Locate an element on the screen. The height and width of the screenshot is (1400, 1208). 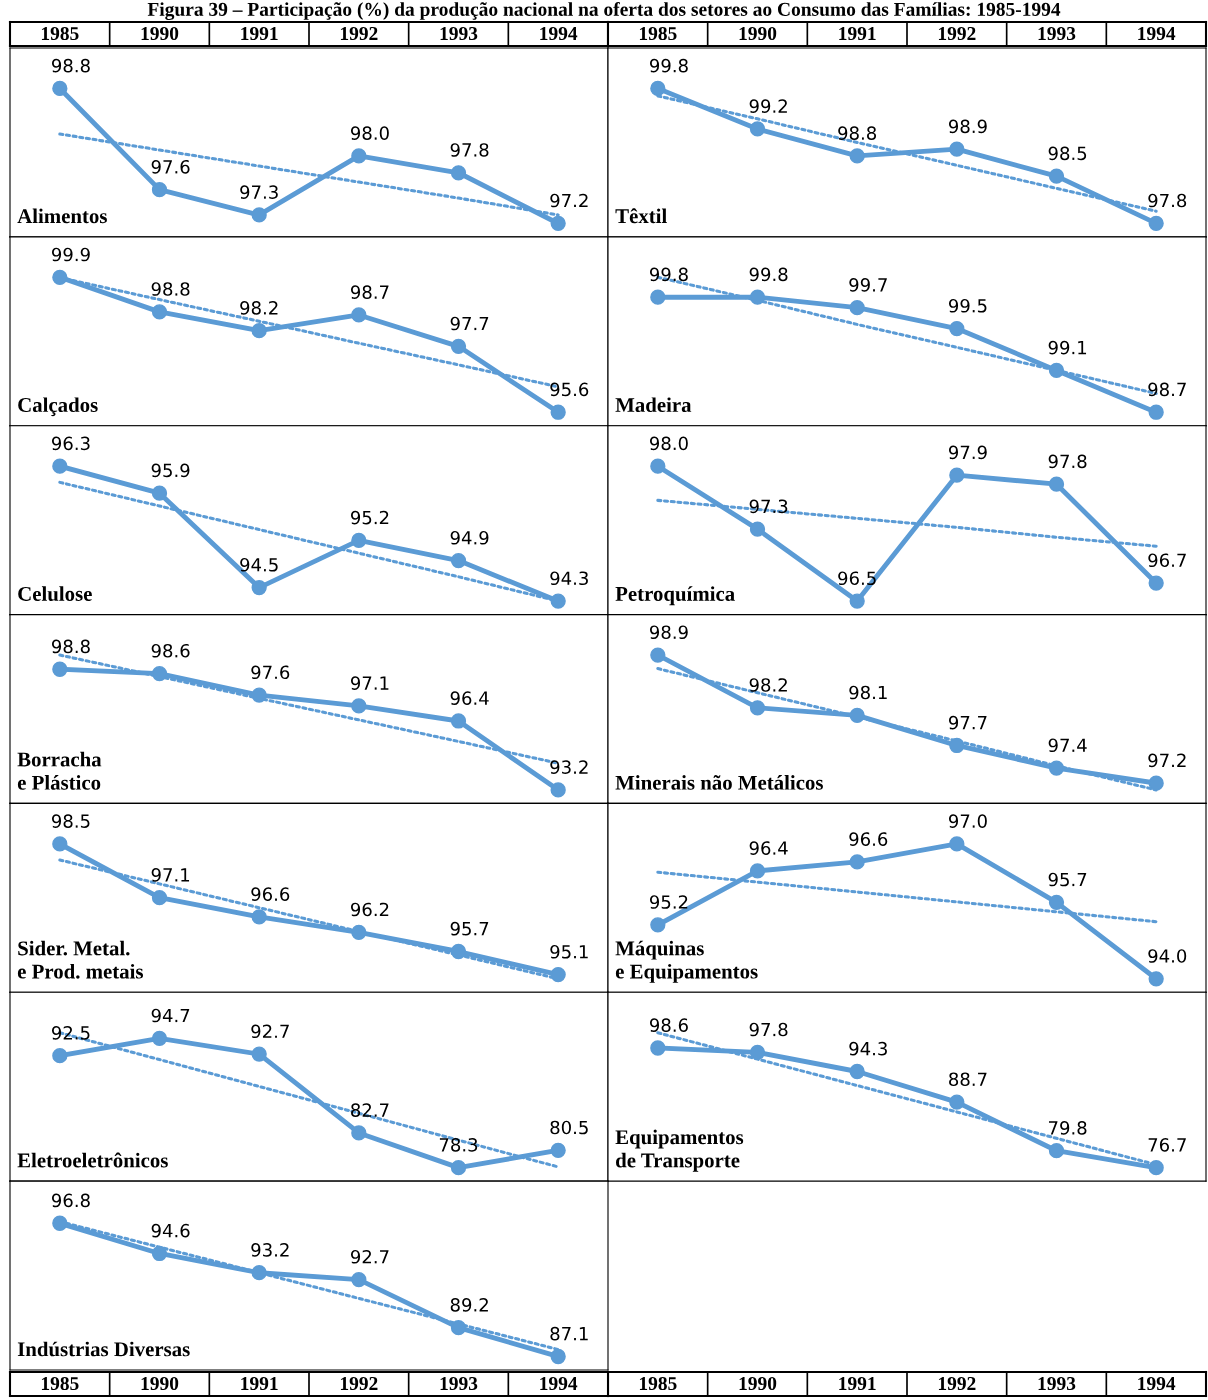
text: Minerais não Metálicos is located at coordinates (719, 782).